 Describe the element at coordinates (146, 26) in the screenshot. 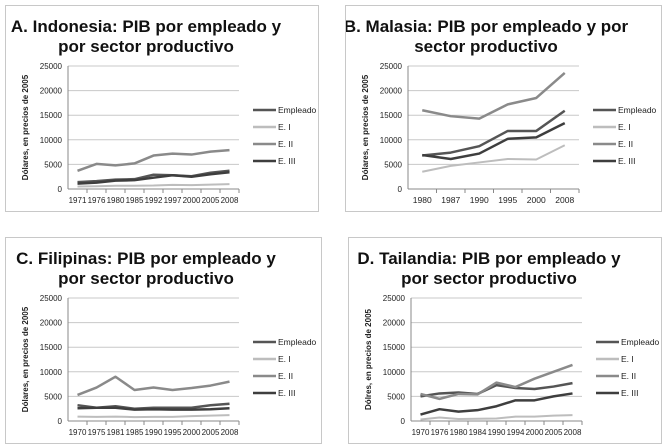

I see `chart-title-line: A. Indonesia: PIB por empleado y` at that location.